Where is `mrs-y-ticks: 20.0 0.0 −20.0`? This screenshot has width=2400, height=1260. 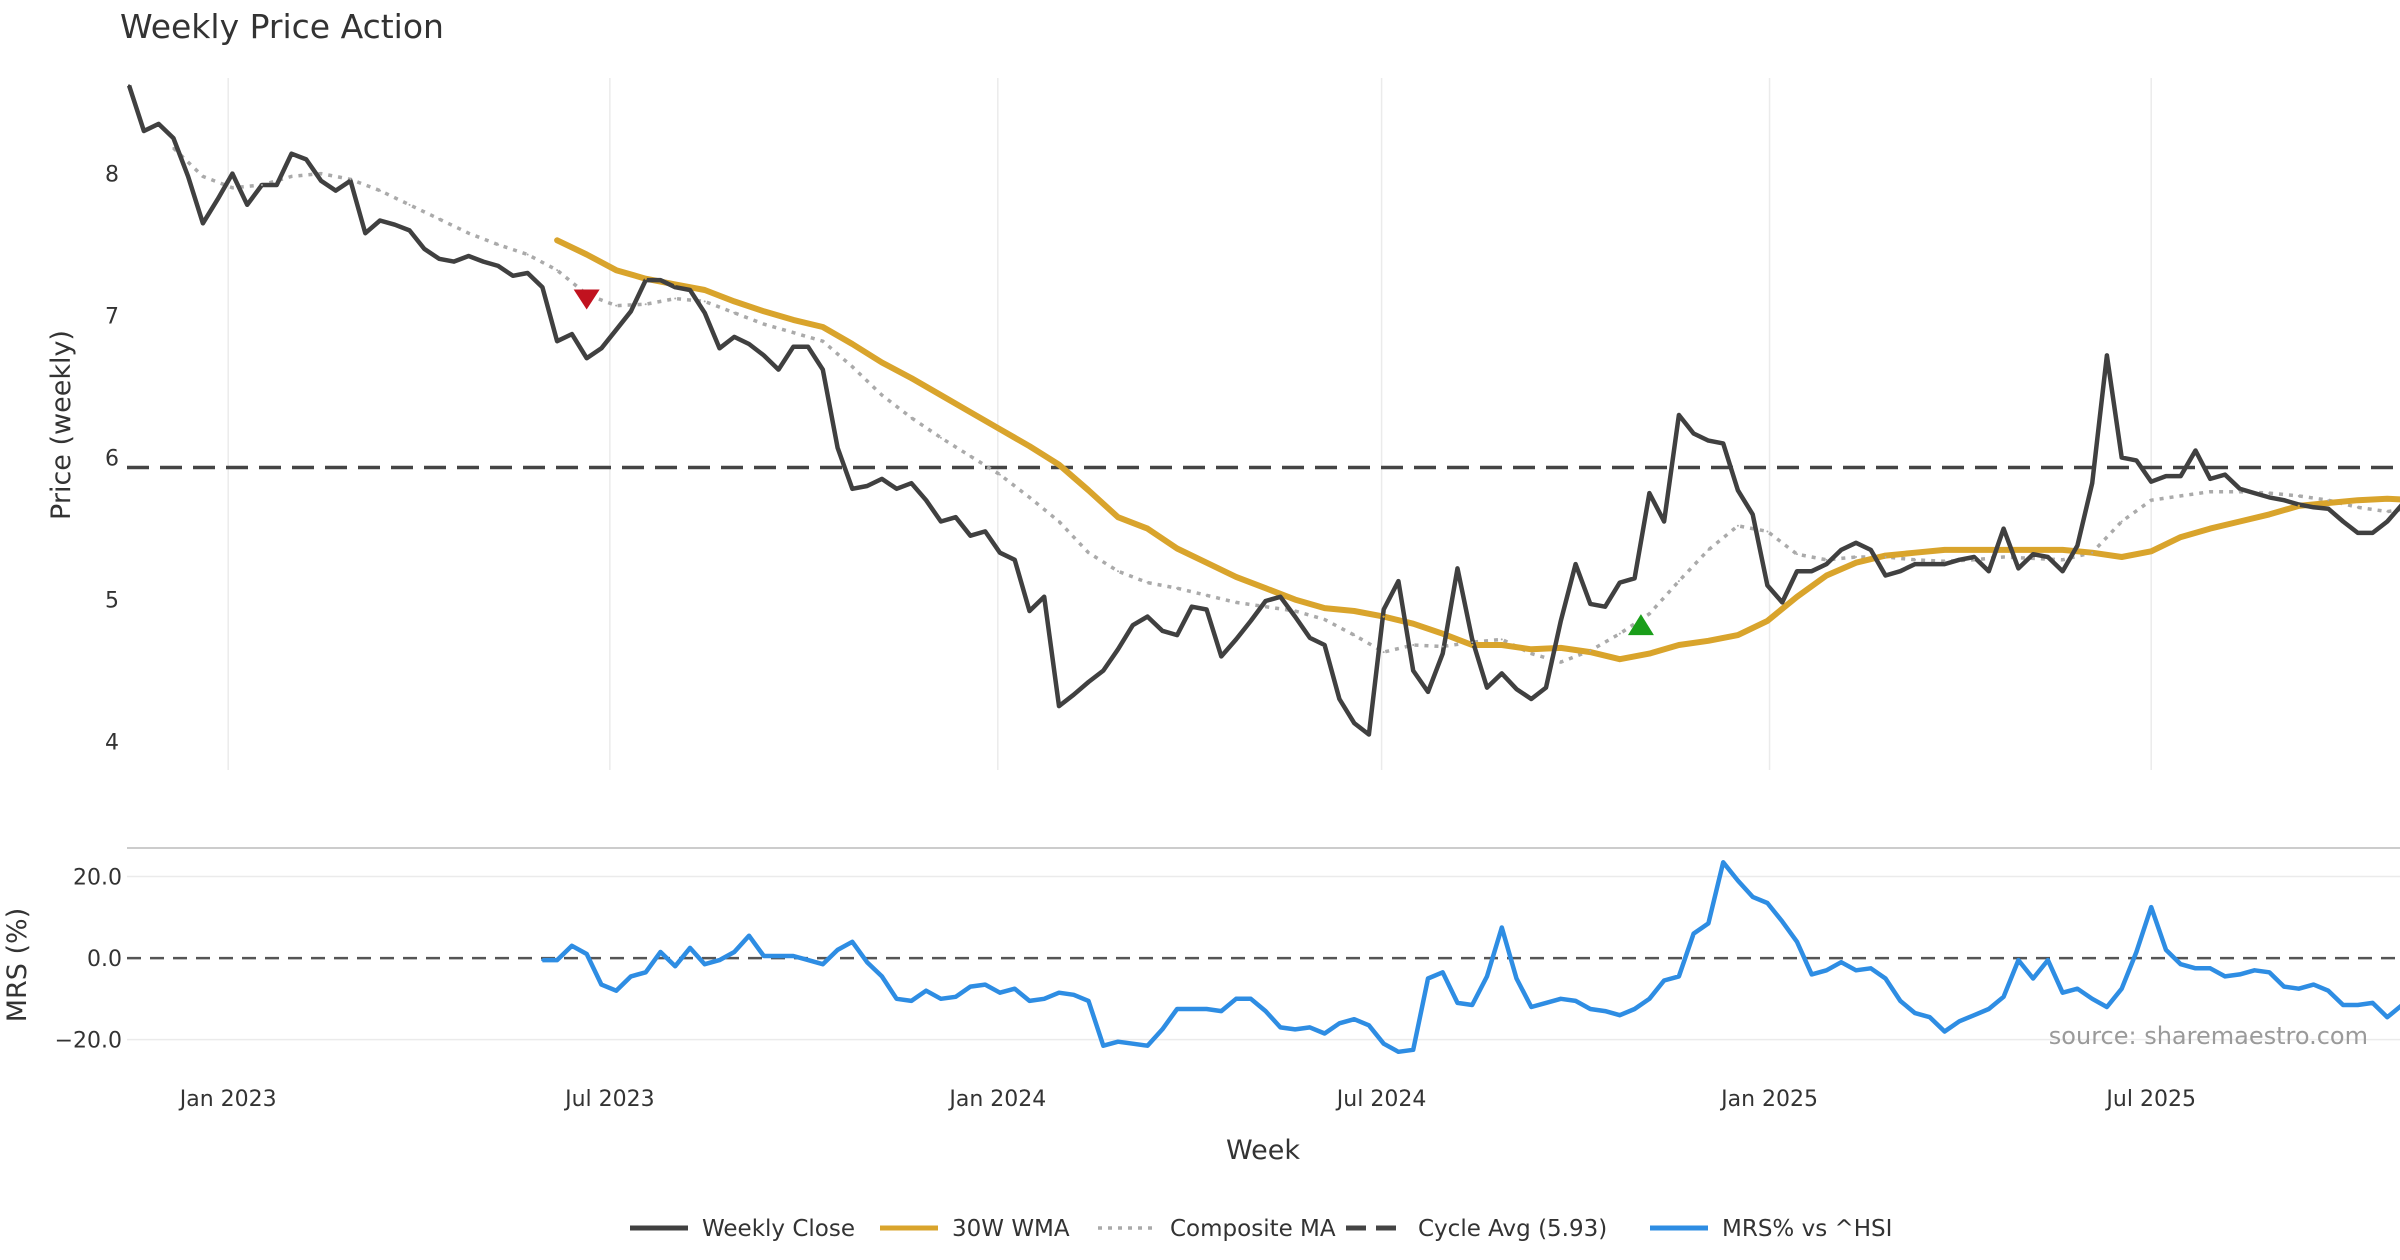 mrs-y-ticks: 20.0 0.0 −20.0 is located at coordinates (88, 960).